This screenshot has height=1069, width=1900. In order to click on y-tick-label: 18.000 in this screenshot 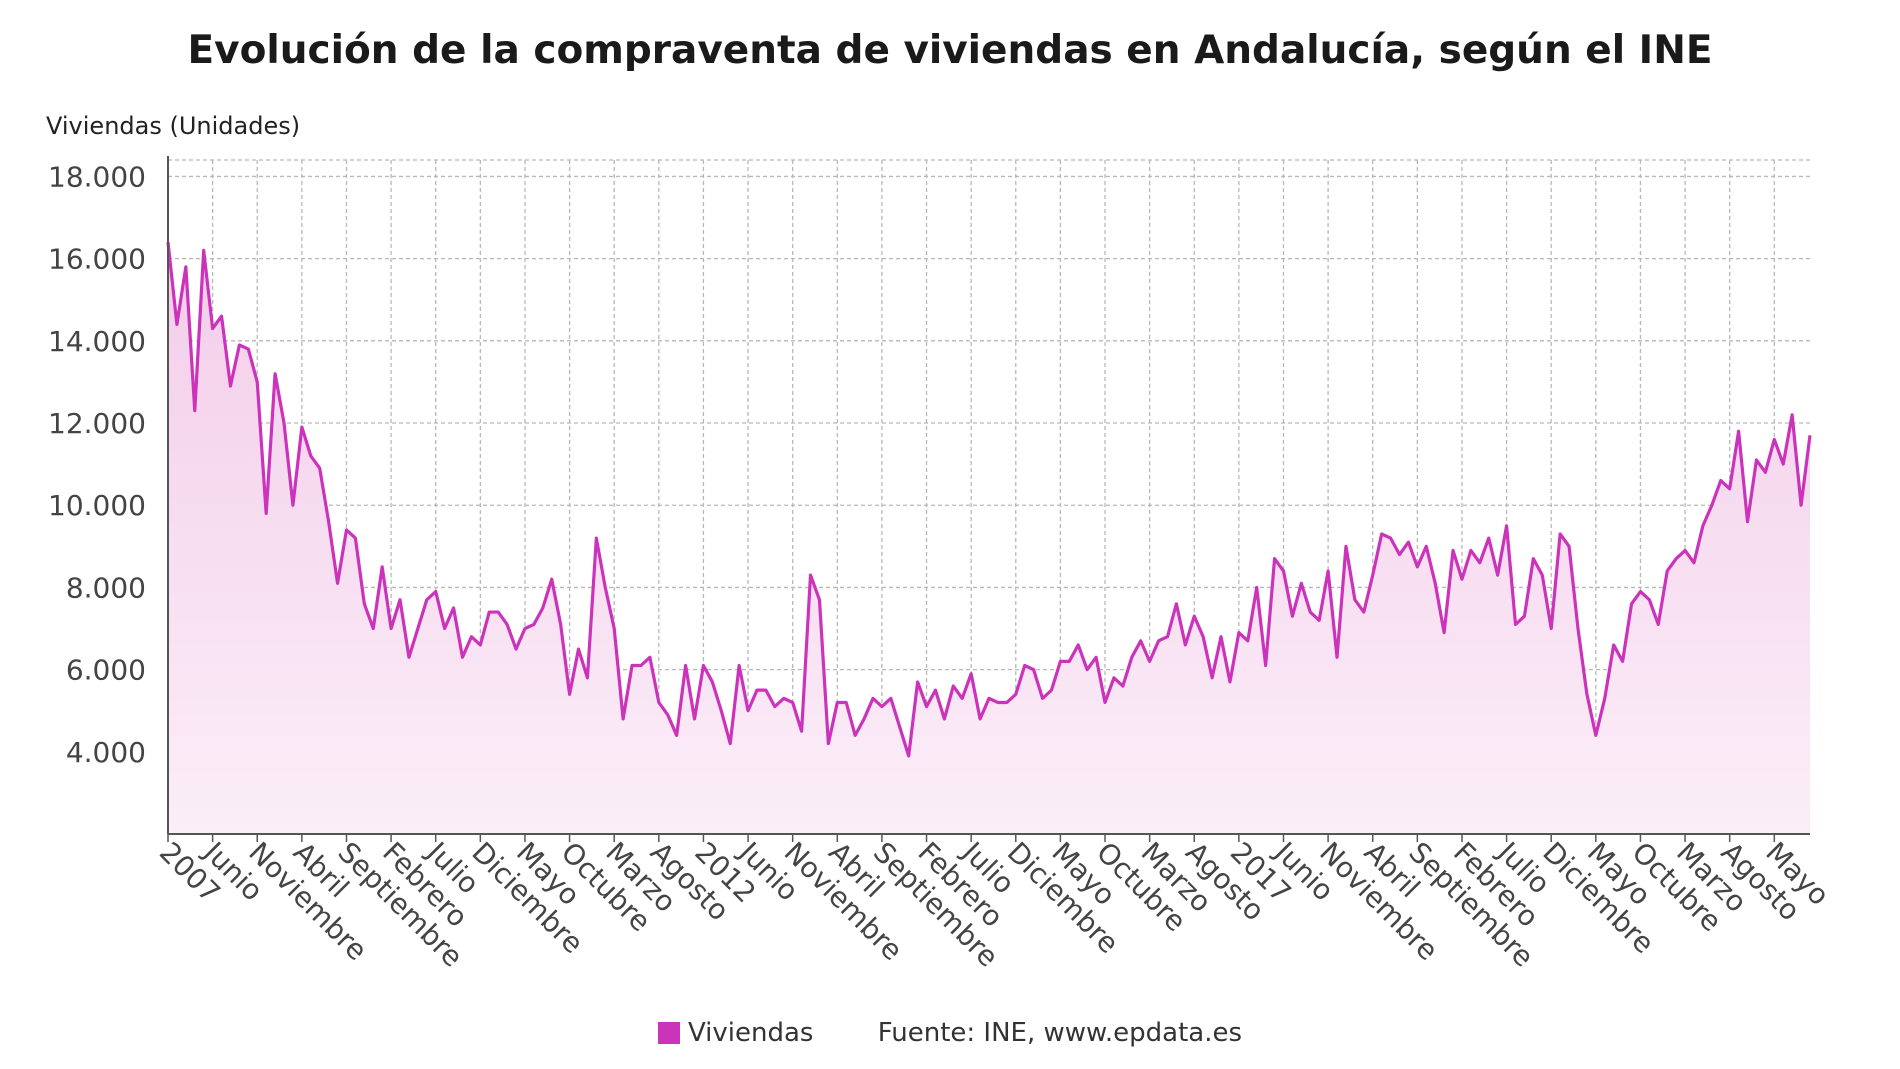, I will do `click(97, 176)`.